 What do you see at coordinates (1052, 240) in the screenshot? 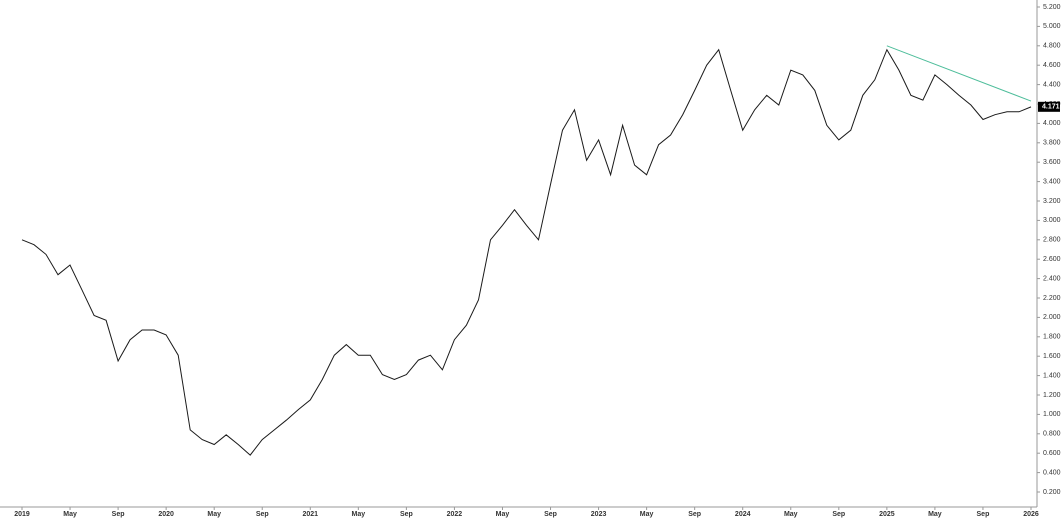
I see `y-tick-label: 2.800` at bounding box center [1052, 240].